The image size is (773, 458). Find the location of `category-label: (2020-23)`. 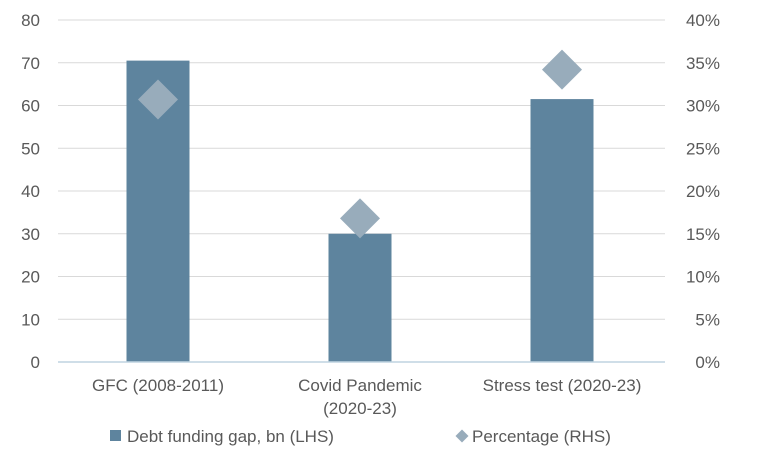

category-label: (2020-23) is located at coordinates (360, 408).